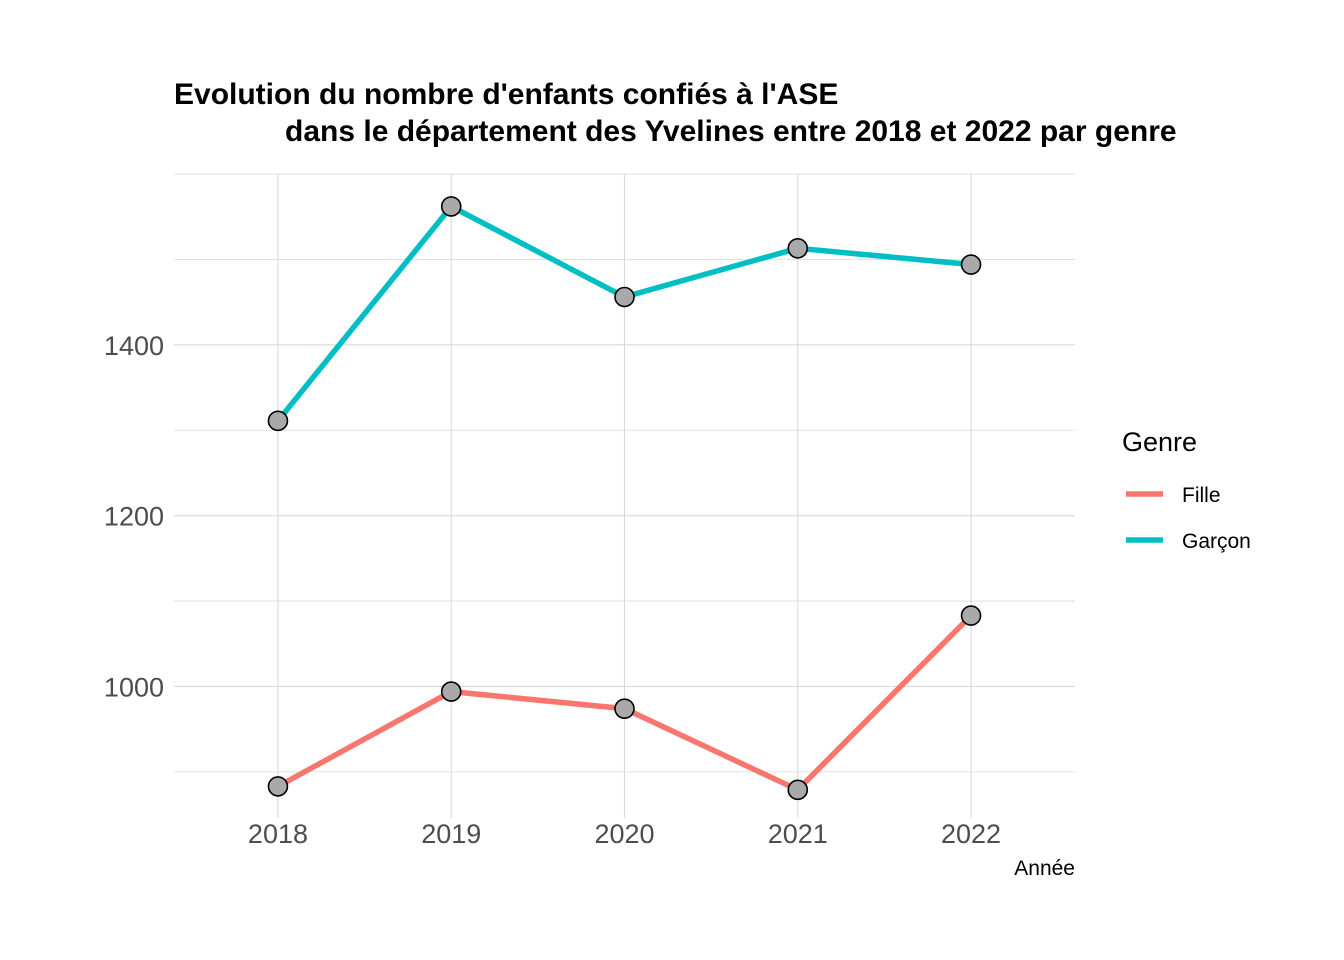 The image size is (1344, 960). I want to click on x-tick-label: 2019, so click(451, 834).